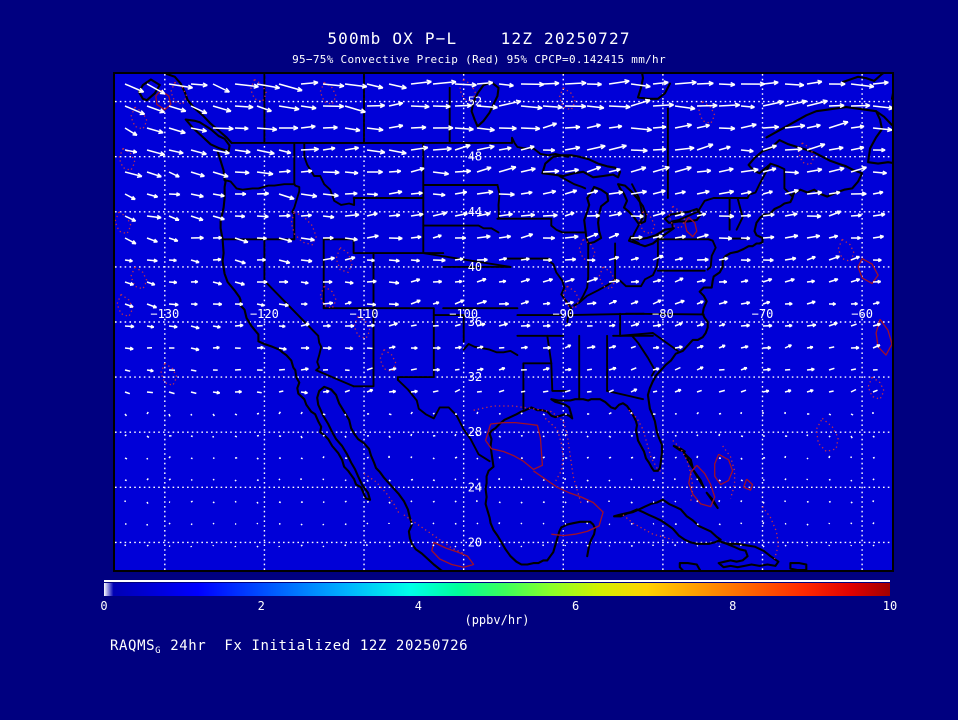 The height and width of the screenshot is (720, 958). What do you see at coordinates (475, 542) in the screenshot?
I see `lat-label-20: 20` at bounding box center [475, 542].